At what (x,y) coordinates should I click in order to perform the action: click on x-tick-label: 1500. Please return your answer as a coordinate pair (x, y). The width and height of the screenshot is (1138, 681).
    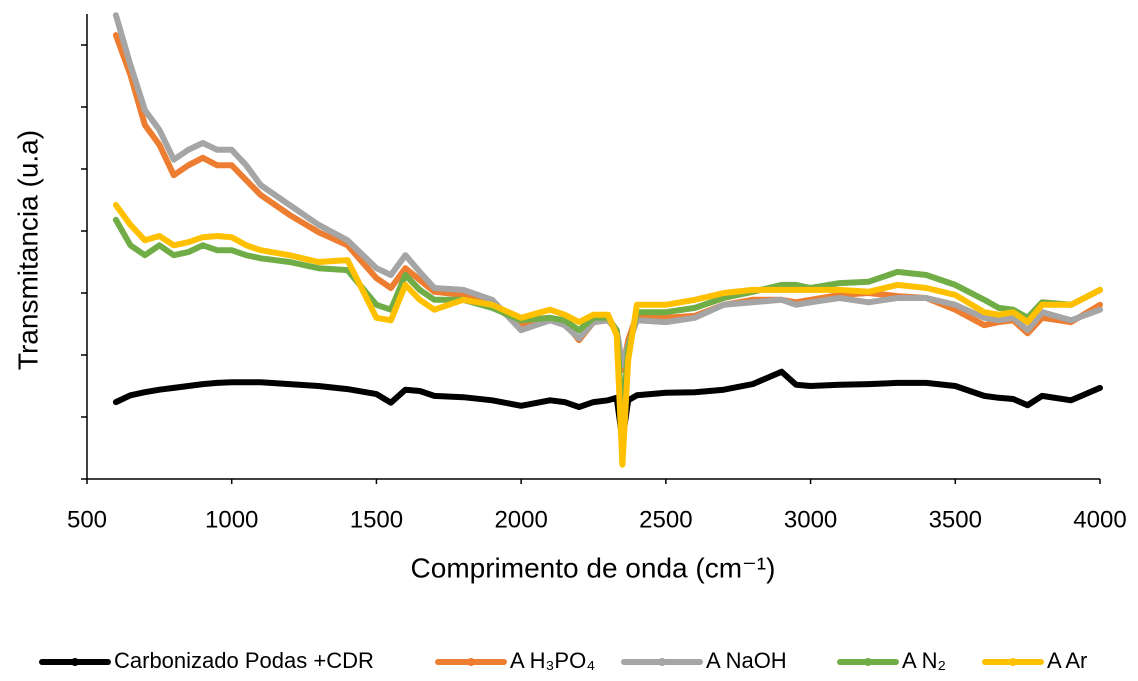
    Looking at the image, I should click on (376, 519).